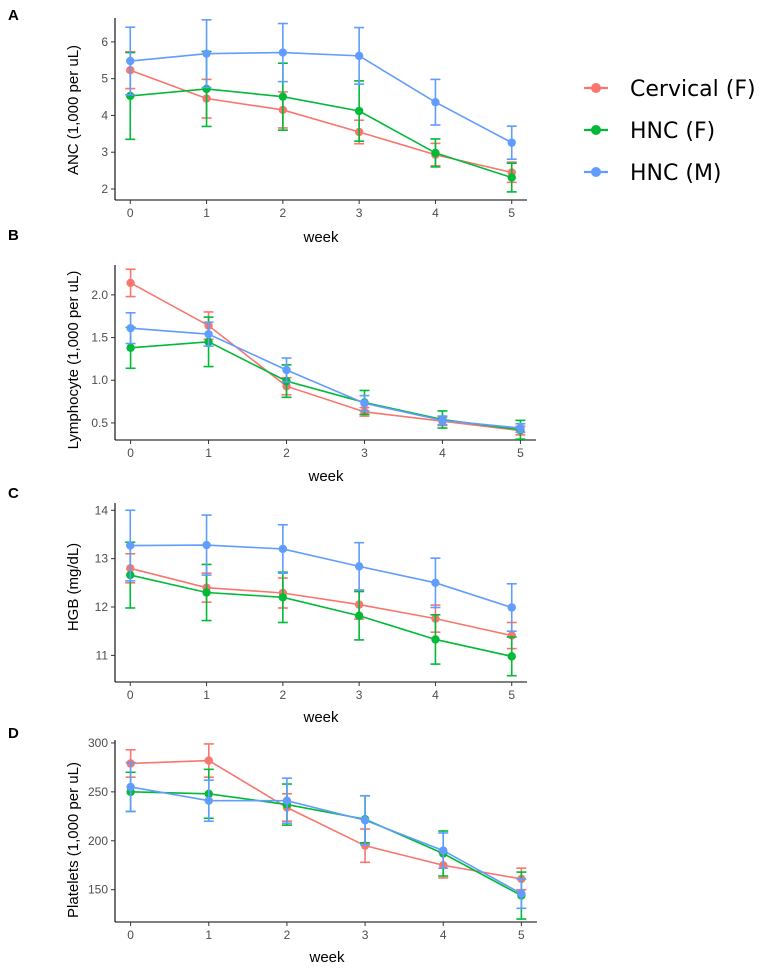 Image resolution: width=765 pixels, height=972 pixels. What do you see at coordinates (13, 493) in the screenshot?
I see `panel-label-c: C` at bounding box center [13, 493].